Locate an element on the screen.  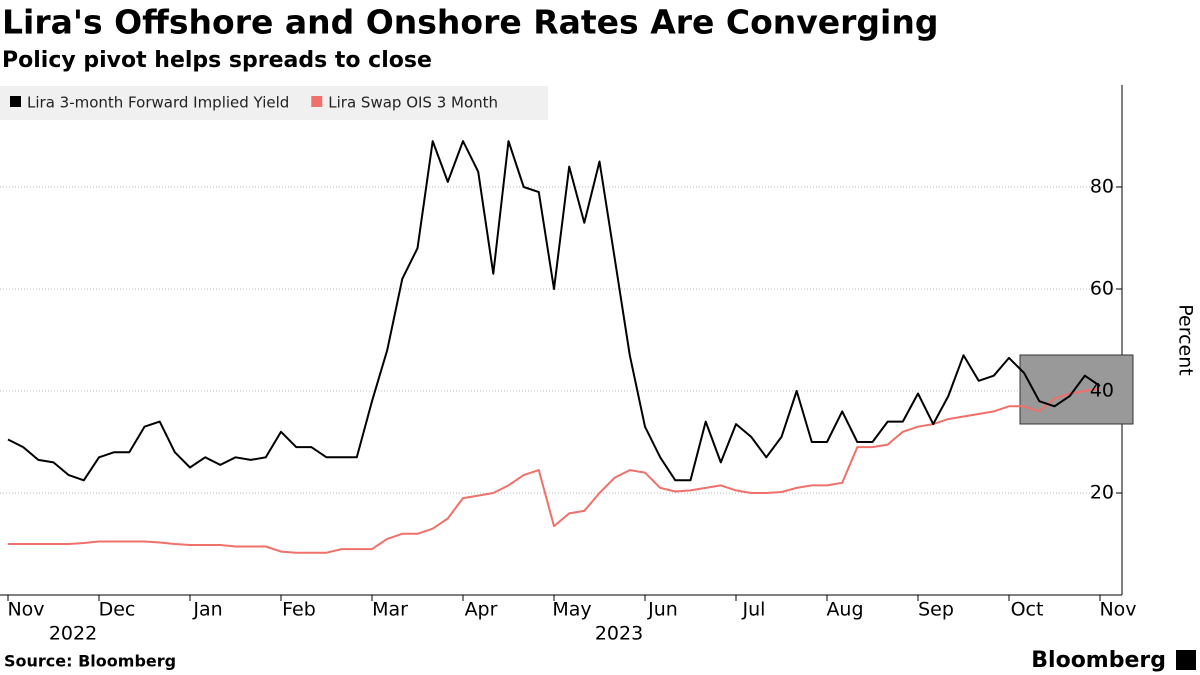
y-tick-label: 20 is located at coordinates (1102, 493).